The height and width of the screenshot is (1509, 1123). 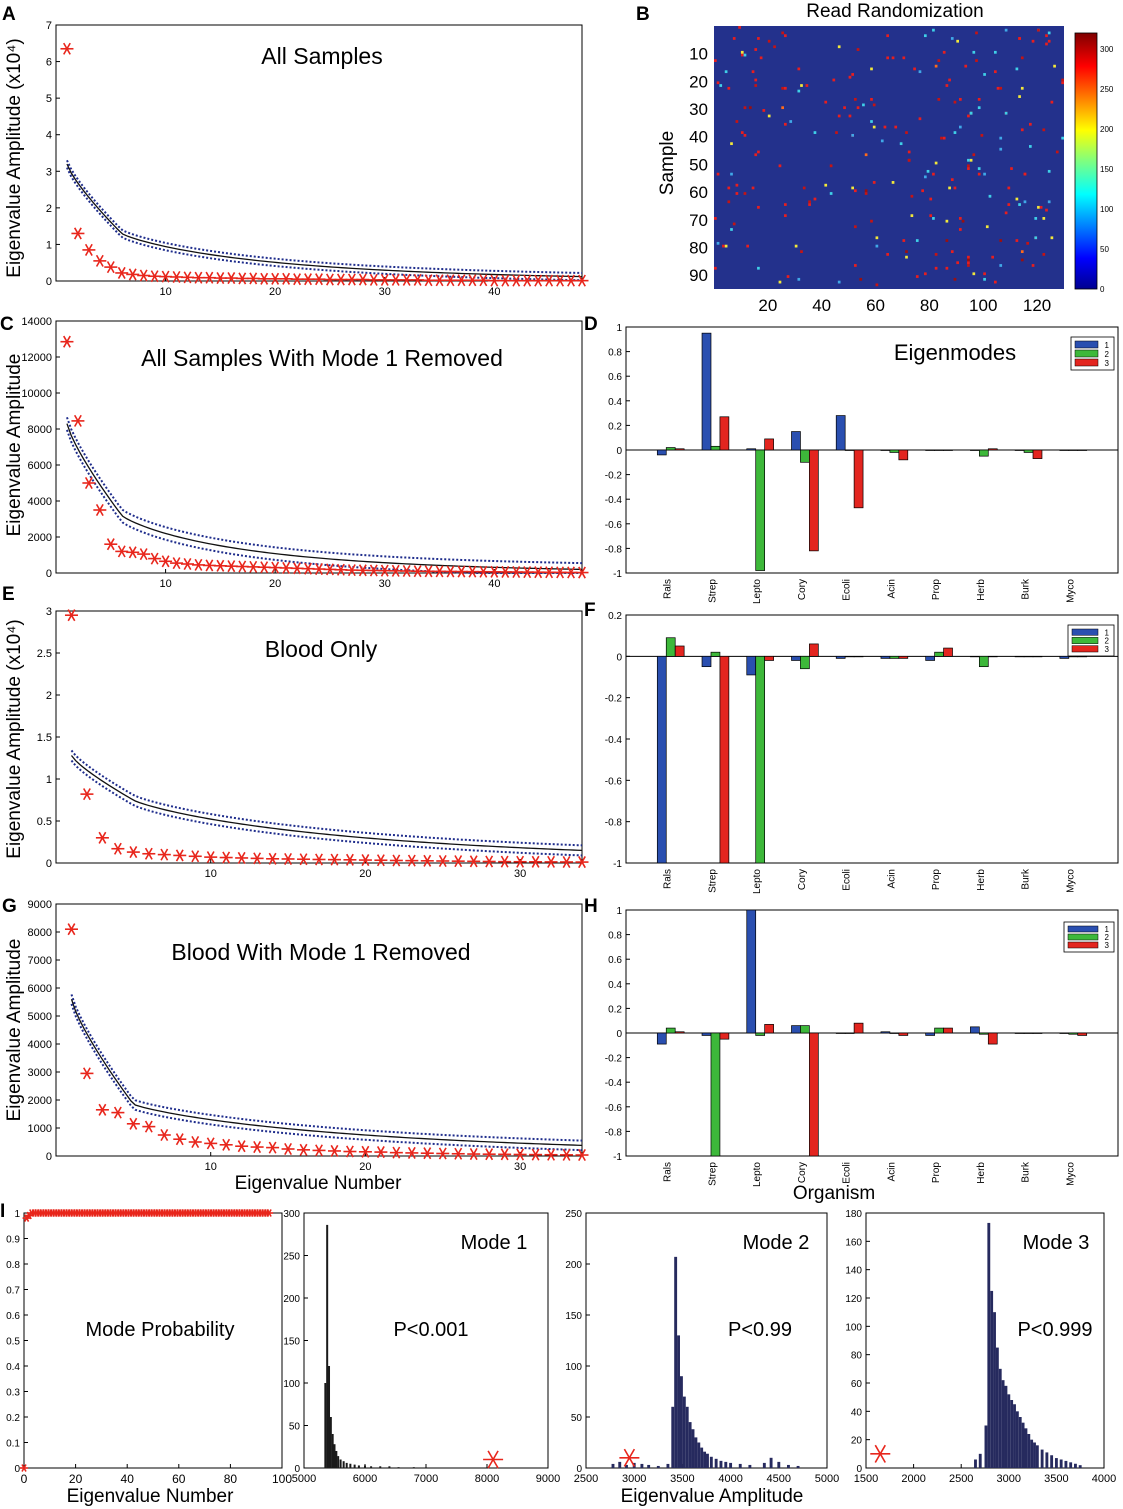 I want to click on chart-title: Read Randomization, so click(x=894, y=11).